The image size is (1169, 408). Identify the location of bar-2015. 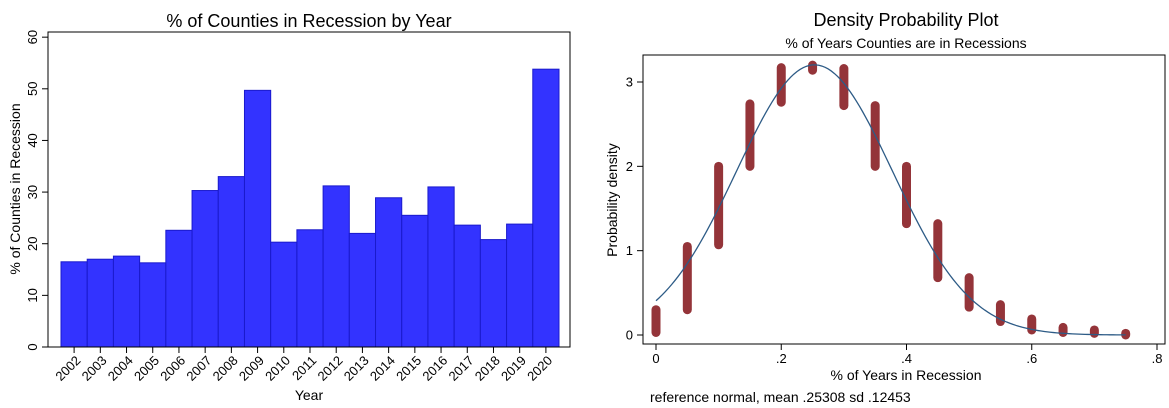
(415, 281).